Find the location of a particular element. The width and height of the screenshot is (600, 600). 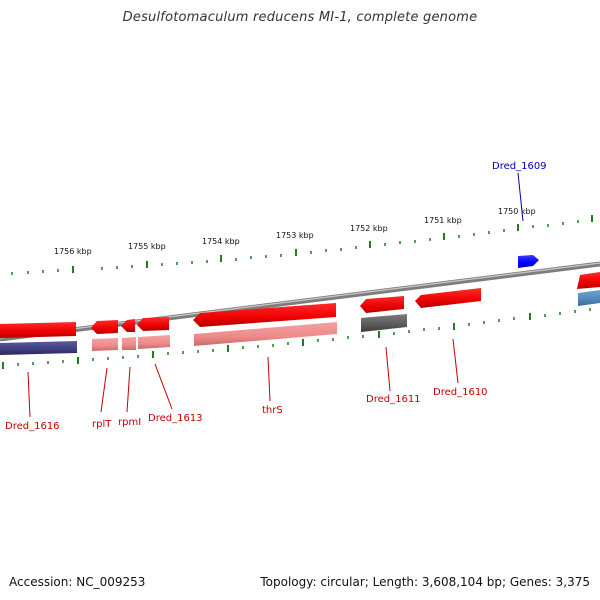

cog-forward-edge is located at coordinates (589, 298).